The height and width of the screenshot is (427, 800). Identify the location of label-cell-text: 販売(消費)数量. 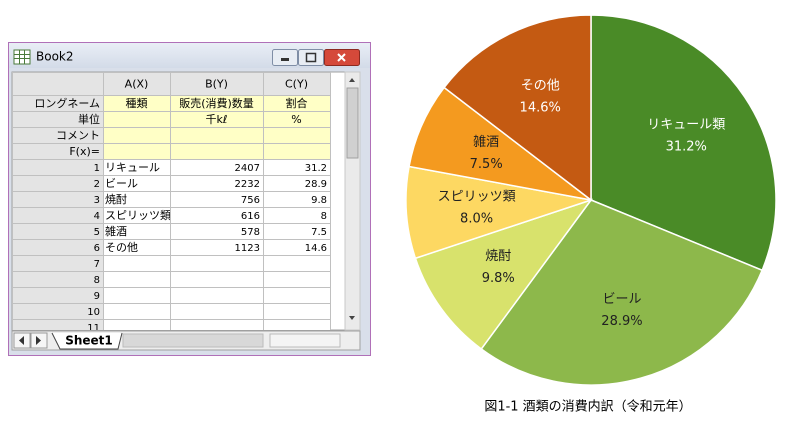
(216, 103).